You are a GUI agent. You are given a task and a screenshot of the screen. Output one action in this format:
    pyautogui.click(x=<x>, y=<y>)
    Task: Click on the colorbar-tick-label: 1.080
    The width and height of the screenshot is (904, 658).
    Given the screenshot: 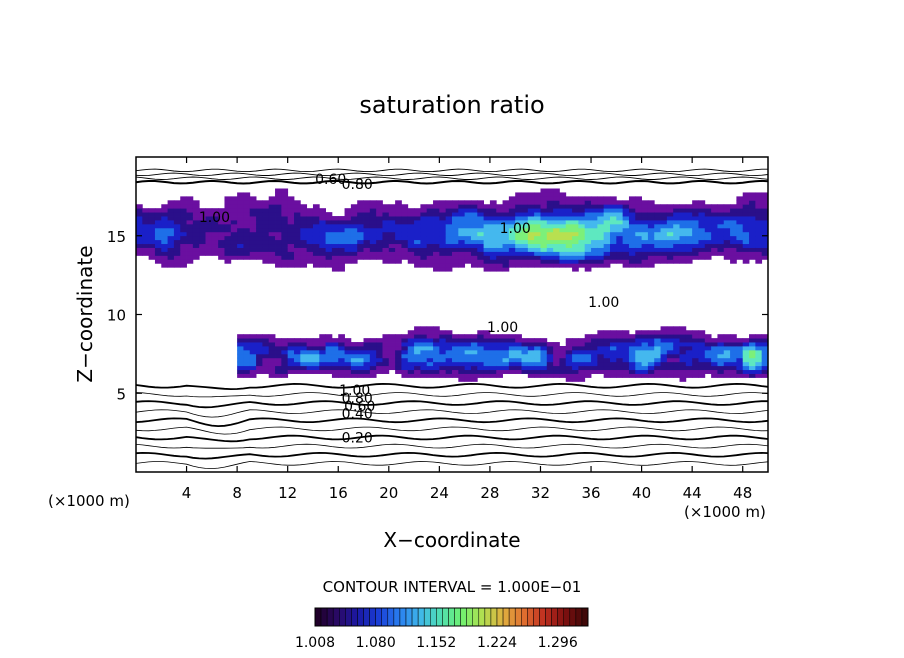 What is the action you would take?
    pyautogui.click(x=376, y=643)
    